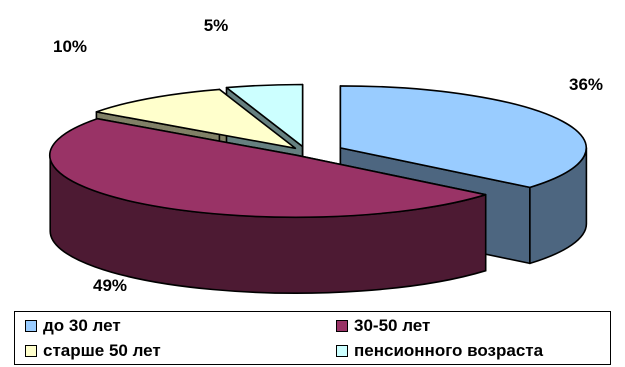 The width and height of the screenshot is (625, 367). What do you see at coordinates (82, 326) in the screenshot?
I see `legend-label: до 30 лет` at bounding box center [82, 326].